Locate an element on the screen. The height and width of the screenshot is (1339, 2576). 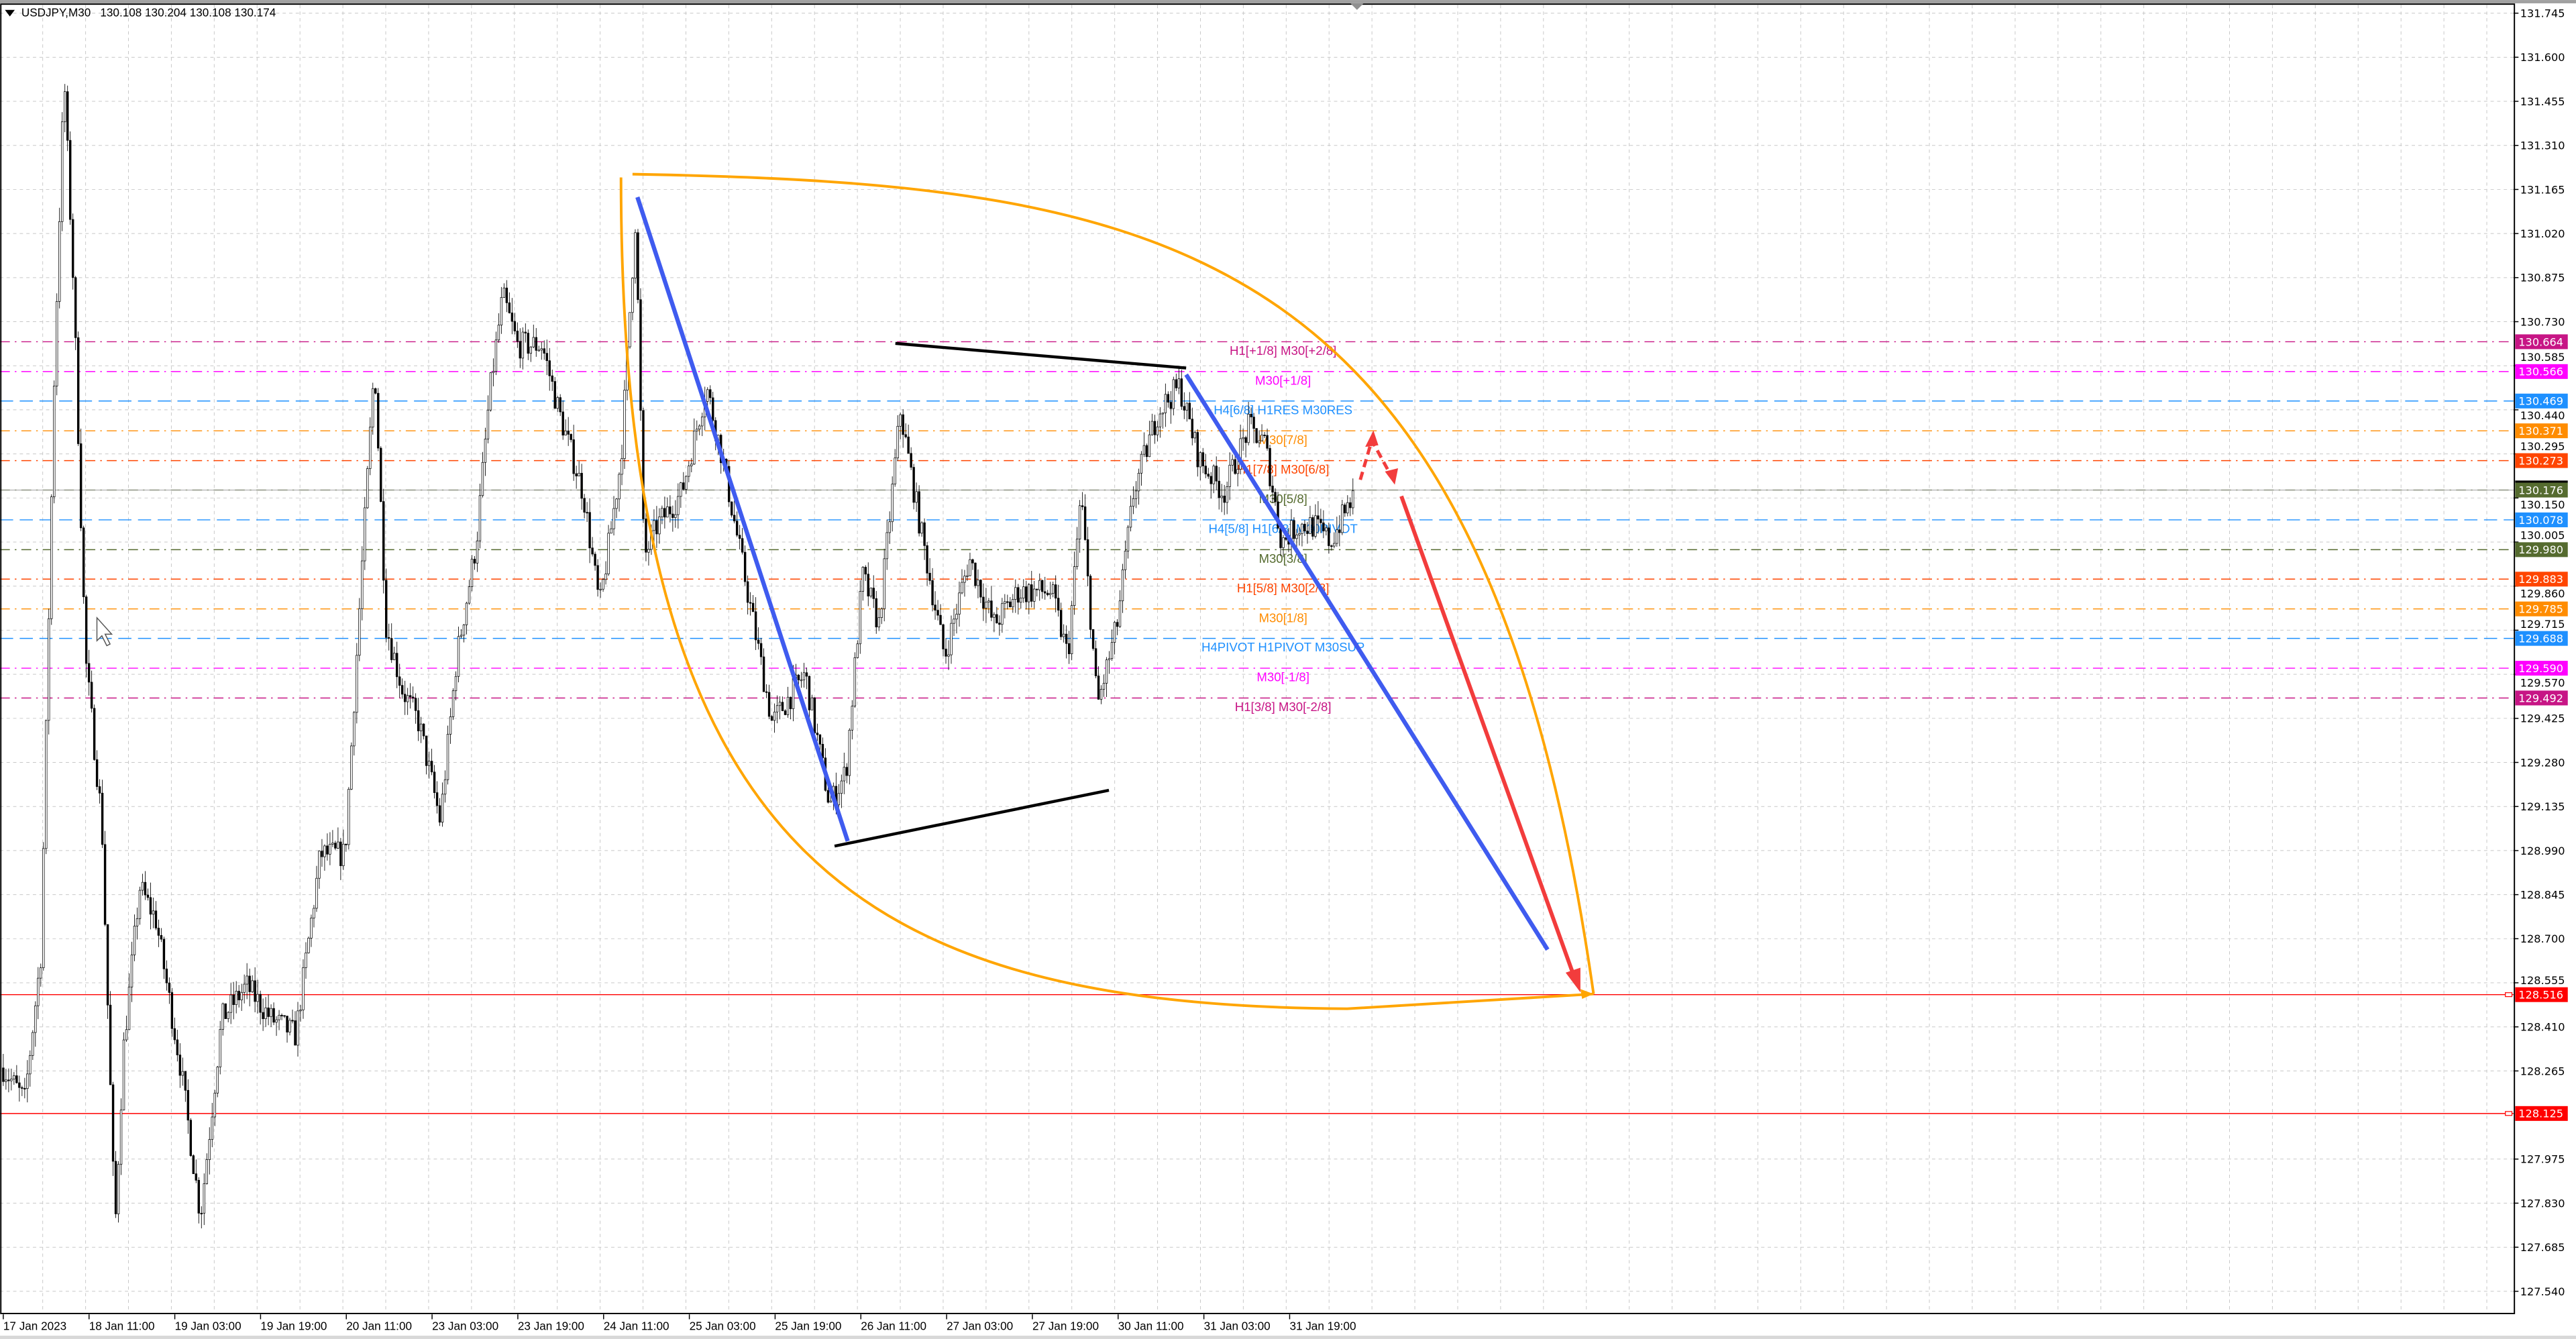
triangle-down-icon is located at coordinates (10, 13).